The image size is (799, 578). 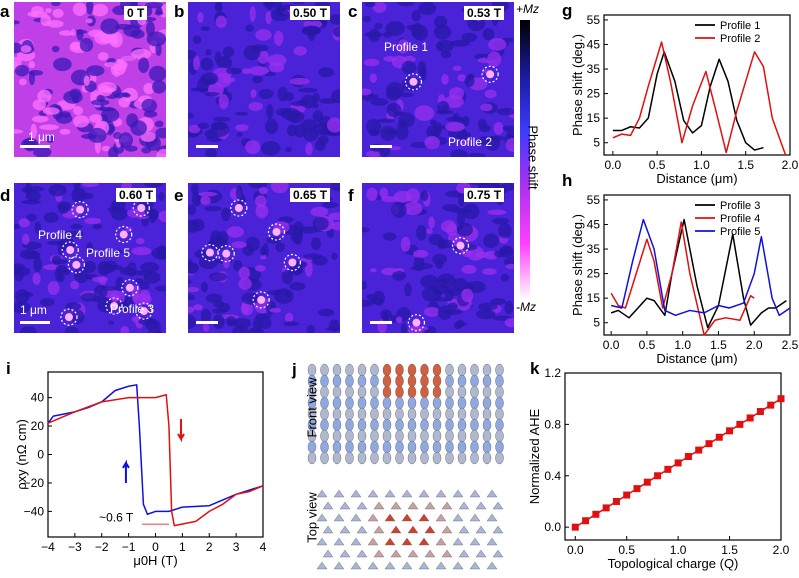 I want to click on profile-label-2: Profile 2, so click(x=470, y=142).